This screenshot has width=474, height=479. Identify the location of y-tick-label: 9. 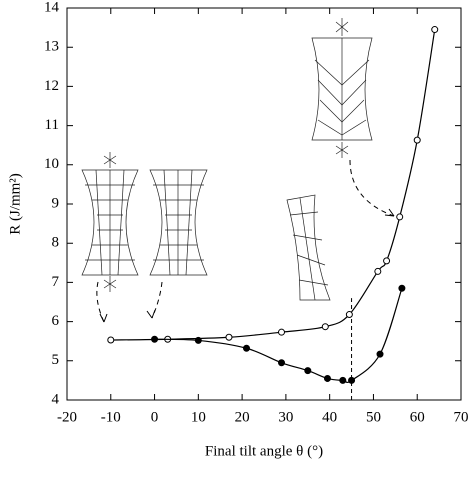
(56, 203).